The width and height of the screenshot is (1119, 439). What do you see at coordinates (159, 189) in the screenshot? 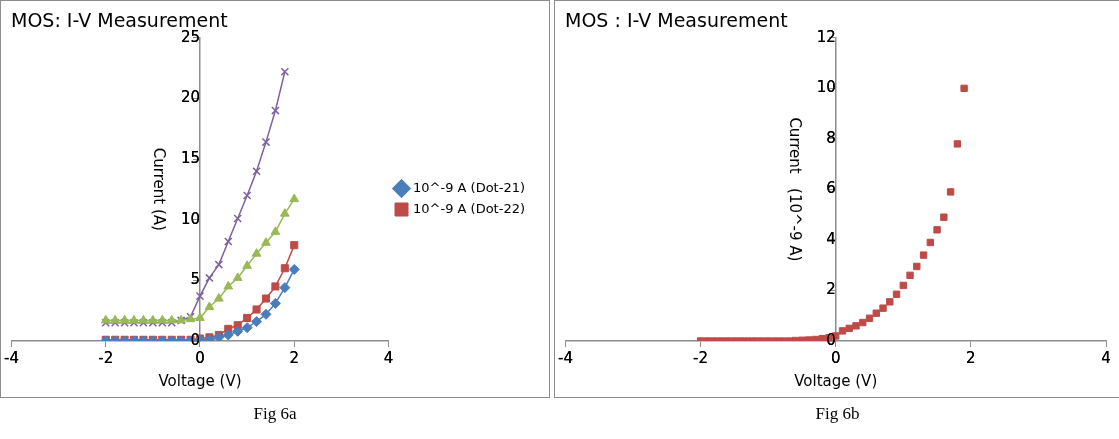
I see `y-axis-title: Current (A)` at bounding box center [159, 189].